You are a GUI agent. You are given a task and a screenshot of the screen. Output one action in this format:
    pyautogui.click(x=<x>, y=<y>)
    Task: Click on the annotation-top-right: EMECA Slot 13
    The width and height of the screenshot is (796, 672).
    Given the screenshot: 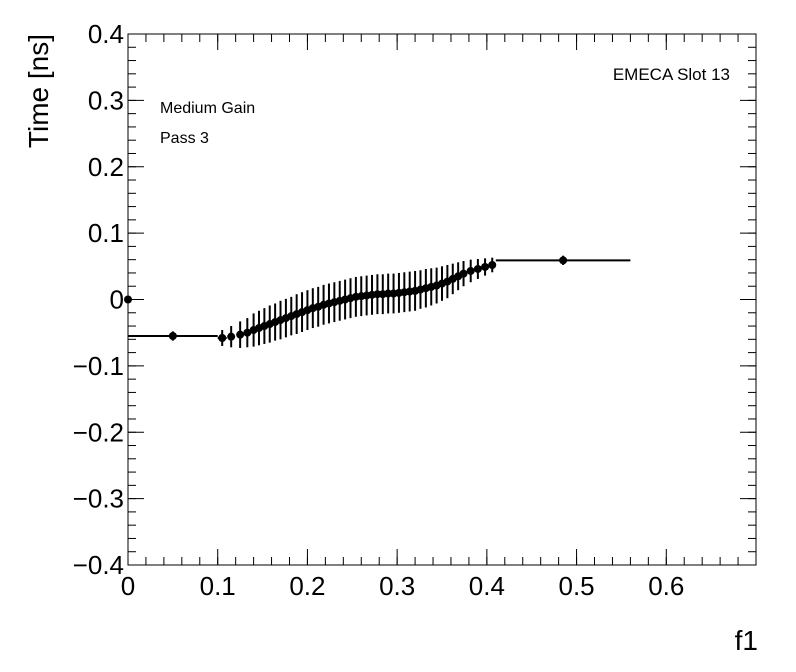 What is the action you would take?
    pyautogui.click(x=671, y=74)
    